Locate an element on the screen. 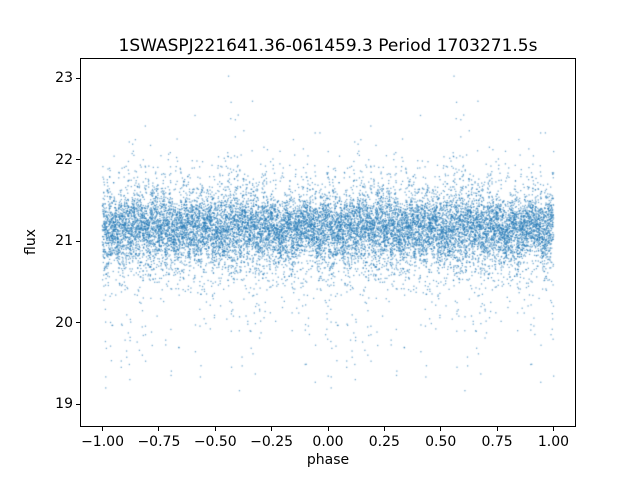 The height and width of the screenshot is (480, 640). x-tick-label: 0.00 is located at coordinates (328, 442).